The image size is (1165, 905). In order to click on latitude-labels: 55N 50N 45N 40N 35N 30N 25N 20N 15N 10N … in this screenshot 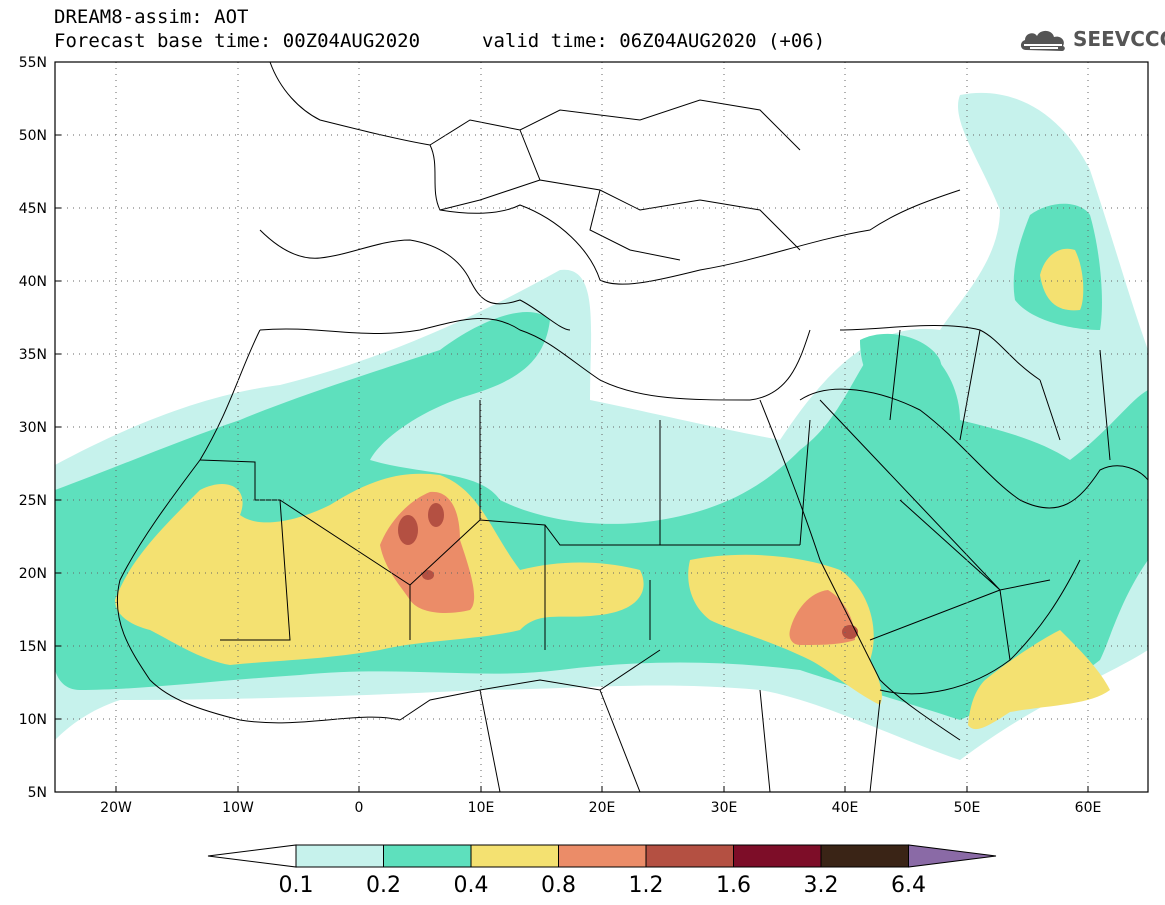, I will do `click(33, 428)`.